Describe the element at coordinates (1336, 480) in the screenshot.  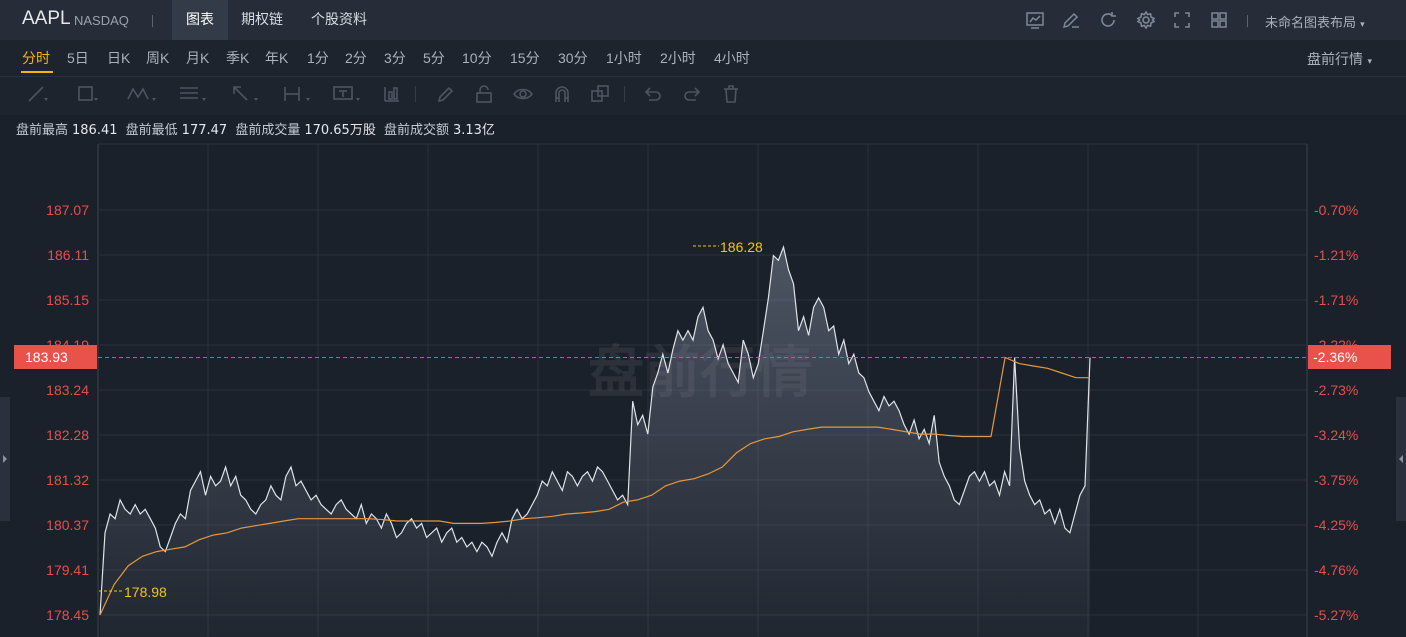
I see `percent-tick-label: -3.75%` at that location.